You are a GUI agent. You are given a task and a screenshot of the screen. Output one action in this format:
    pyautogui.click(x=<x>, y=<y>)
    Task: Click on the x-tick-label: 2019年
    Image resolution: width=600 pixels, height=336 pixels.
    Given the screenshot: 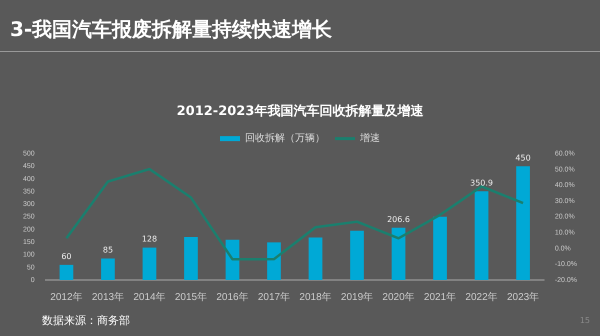 What is the action you would take?
    pyautogui.click(x=357, y=296)
    